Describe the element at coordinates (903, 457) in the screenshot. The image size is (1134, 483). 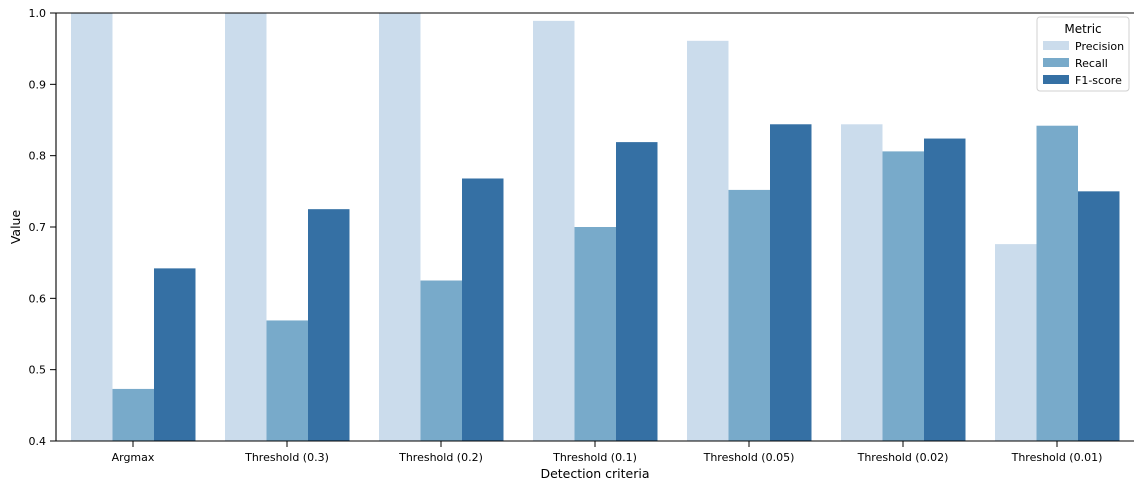
I see `x-tick-label: Threshold (0.02)` at that location.